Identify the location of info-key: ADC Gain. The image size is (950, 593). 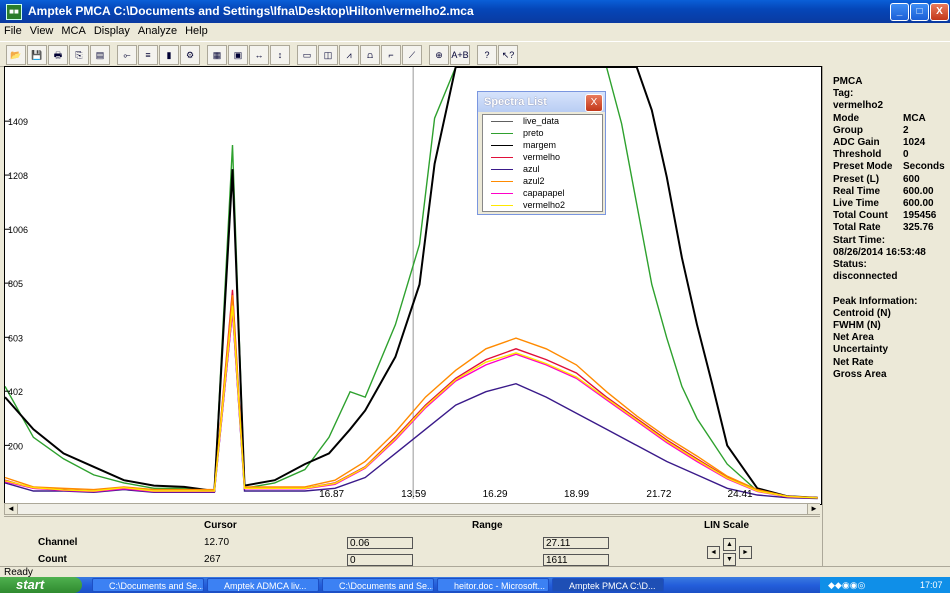
(856, 142).